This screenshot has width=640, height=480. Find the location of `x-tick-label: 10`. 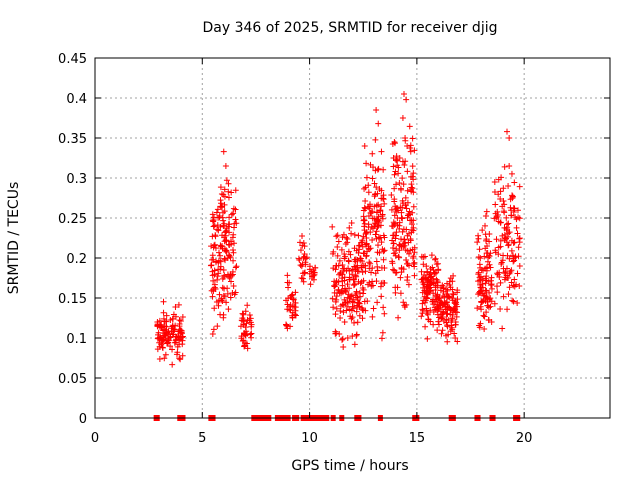

x-tick-label: 10 is located at coordinates (309, 438).